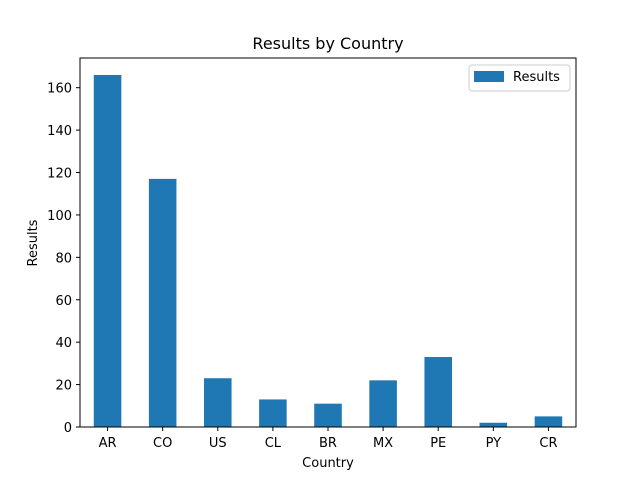 Image resolution: width=640 pixels, height=480 pixels. What do you see at coordinates (107, 250) in the screenshot?
I see `bar-ar` at bounding box center [107, 250].